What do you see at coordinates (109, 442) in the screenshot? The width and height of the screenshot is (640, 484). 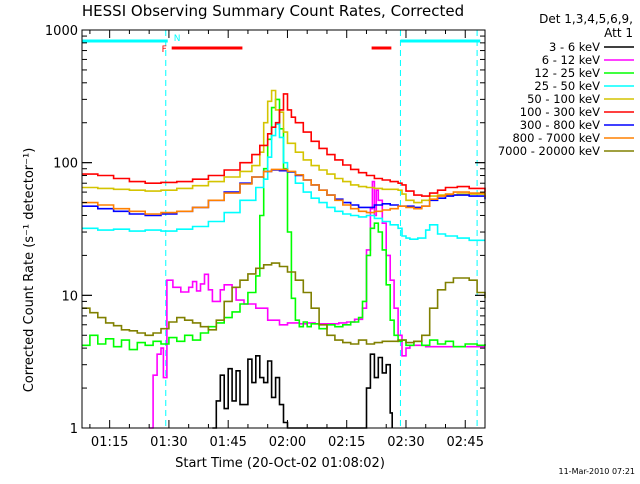 I see `x-tick-label: 01:15` at bounding box center [109, 442].